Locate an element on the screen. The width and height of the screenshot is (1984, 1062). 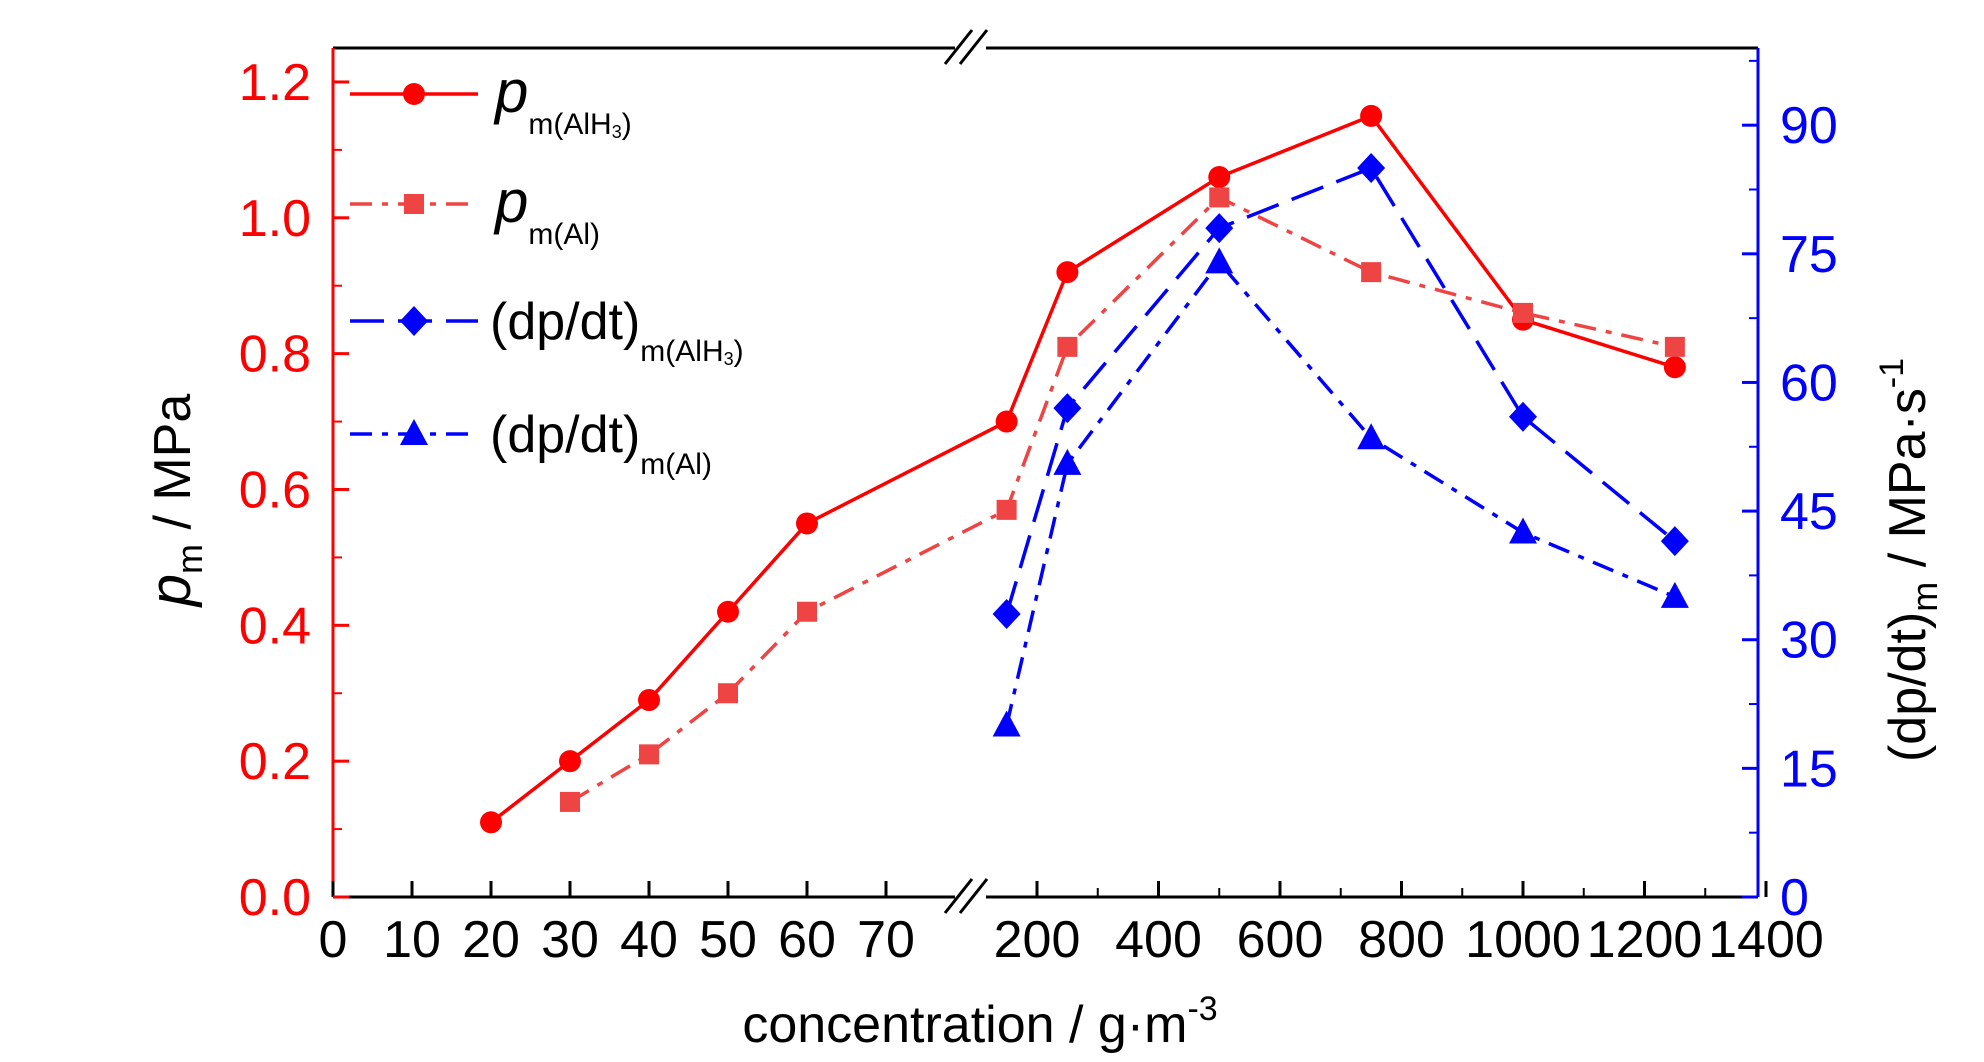
x-tick-label: 70 is located at coordinates (886, 940).